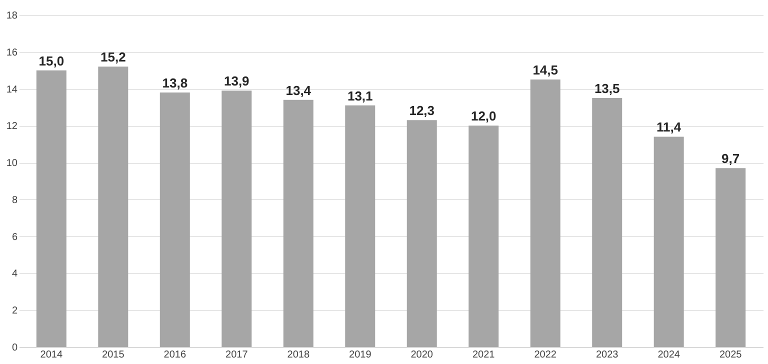 The width and height of the screenshot is (768, 364). I want to click on x-tick-label: 2022, so click(545, 355).